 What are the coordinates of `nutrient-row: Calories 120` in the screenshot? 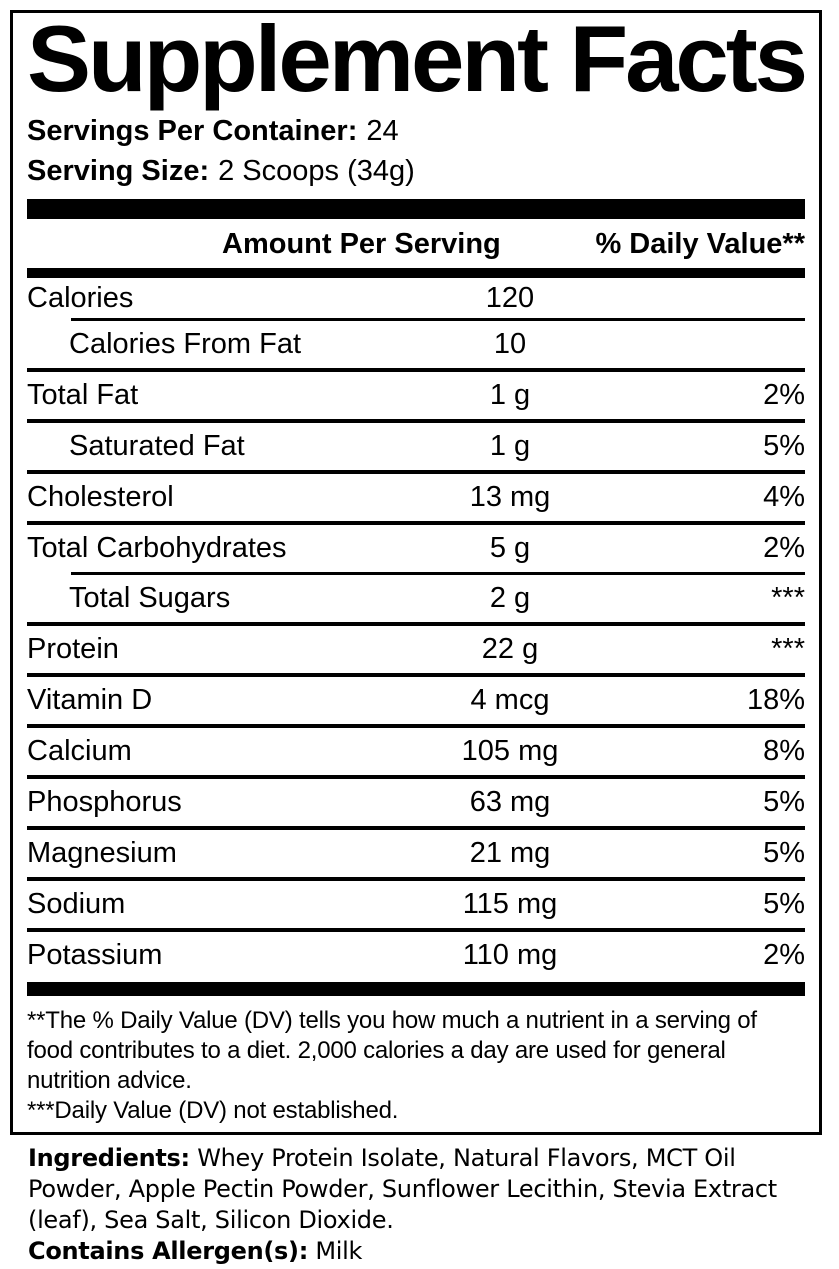 It's located at (416, 298).